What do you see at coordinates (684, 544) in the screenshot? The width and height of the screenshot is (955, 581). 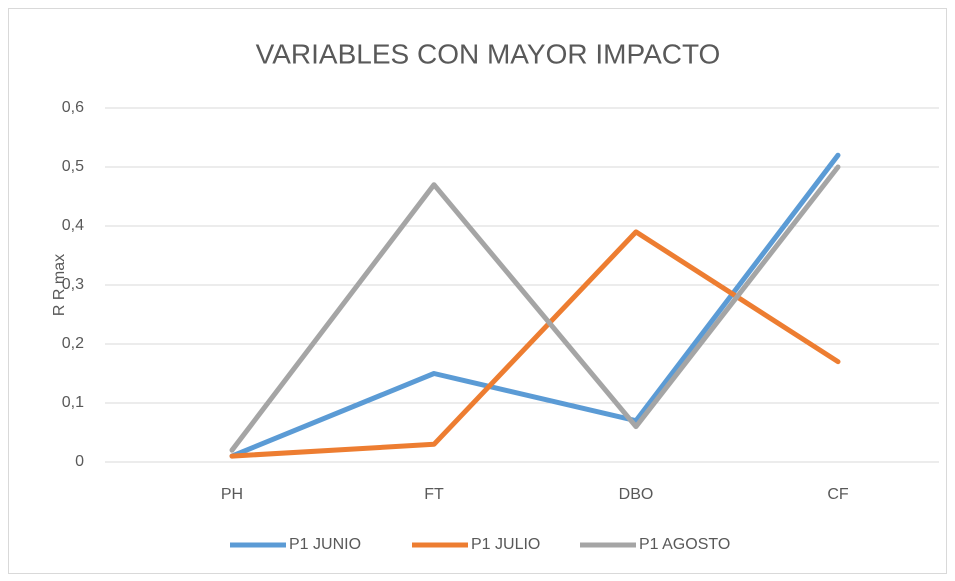 I see `legend-label: P1 AGOSTO` at bounding box center [684, 544].